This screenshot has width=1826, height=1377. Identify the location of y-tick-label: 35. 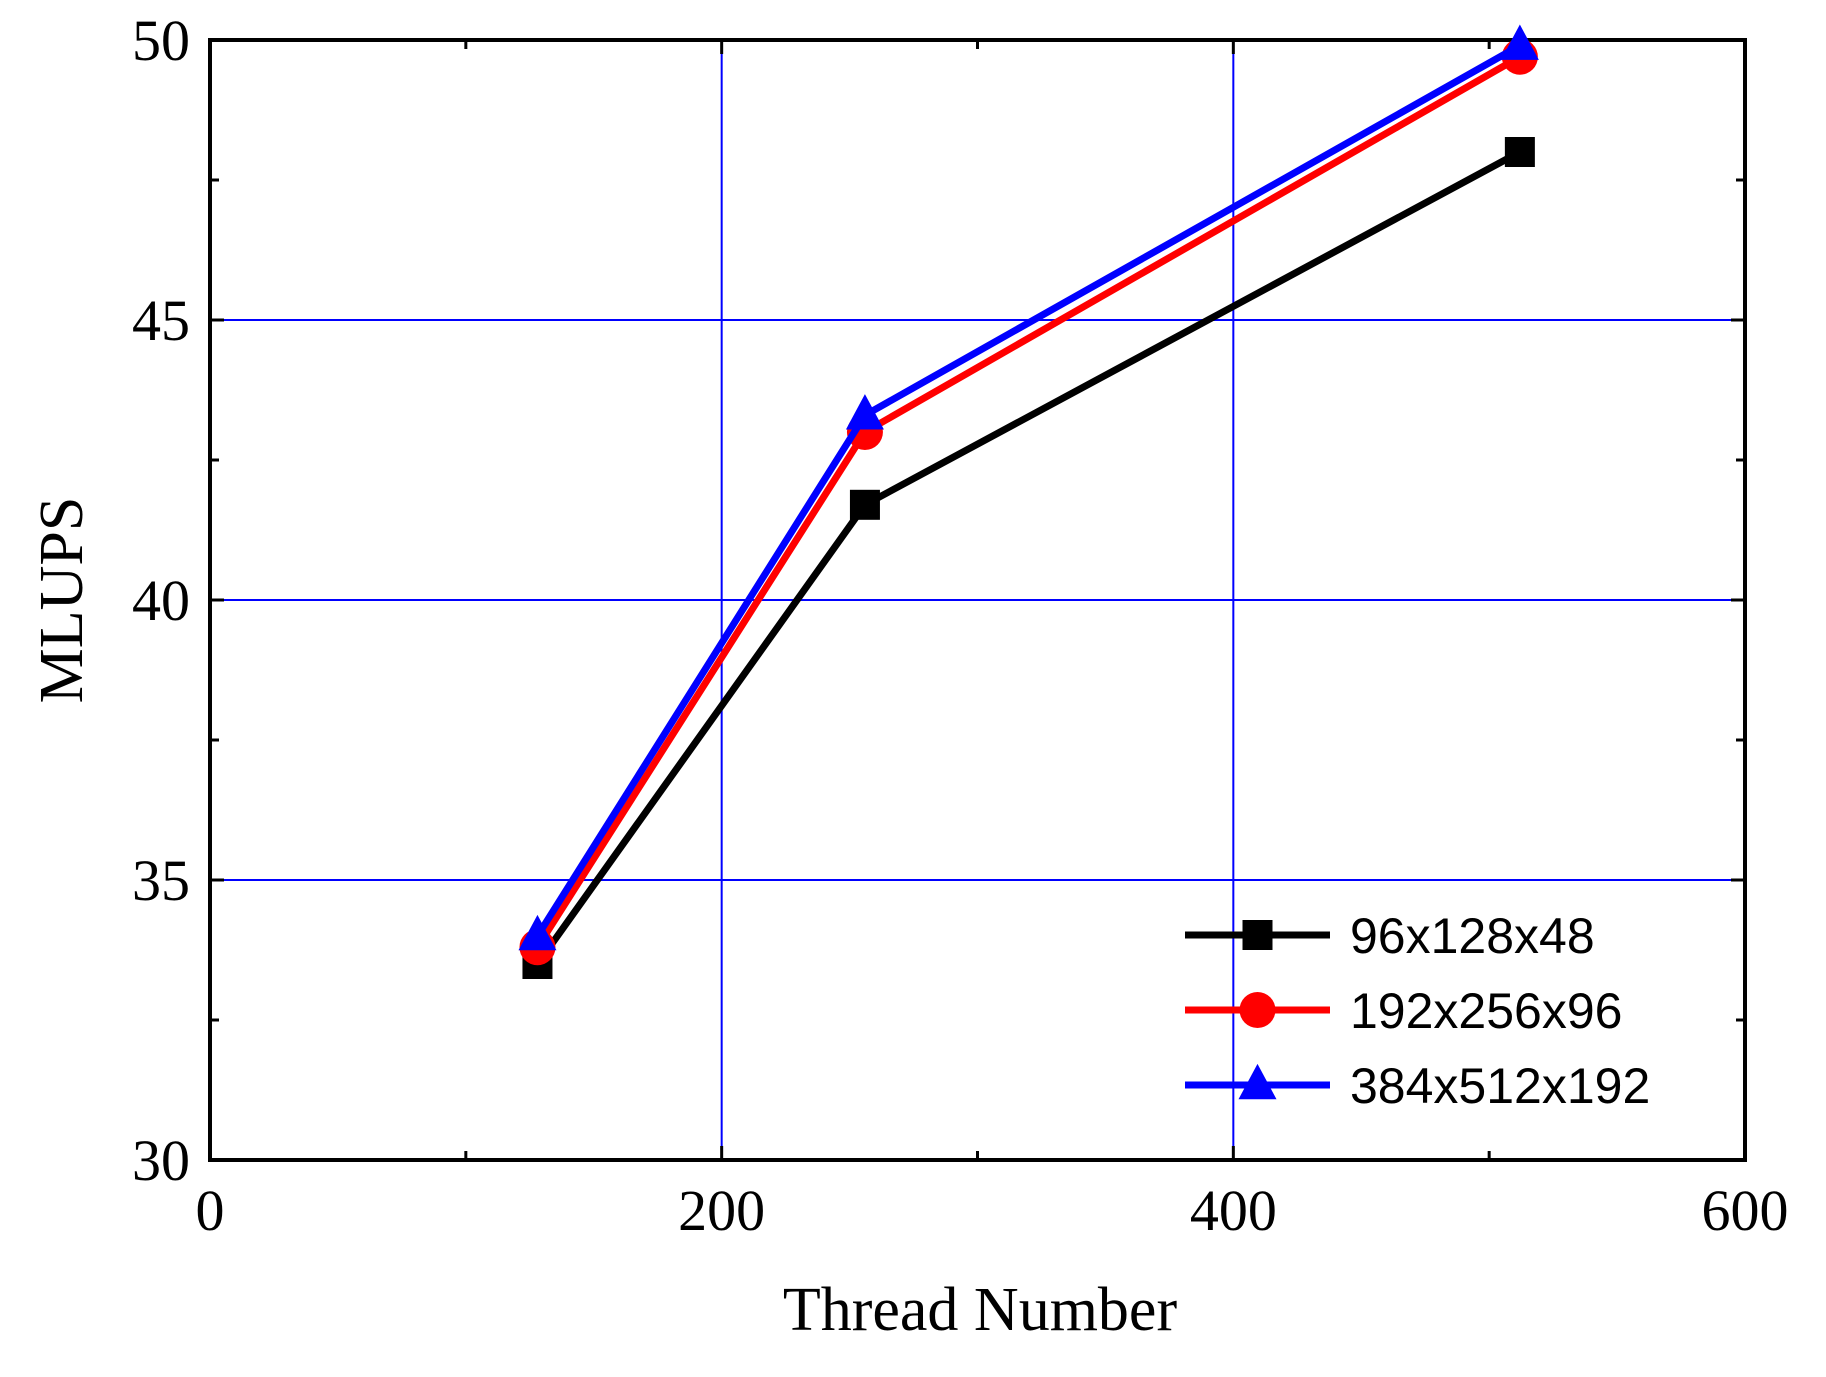
(161, 880).